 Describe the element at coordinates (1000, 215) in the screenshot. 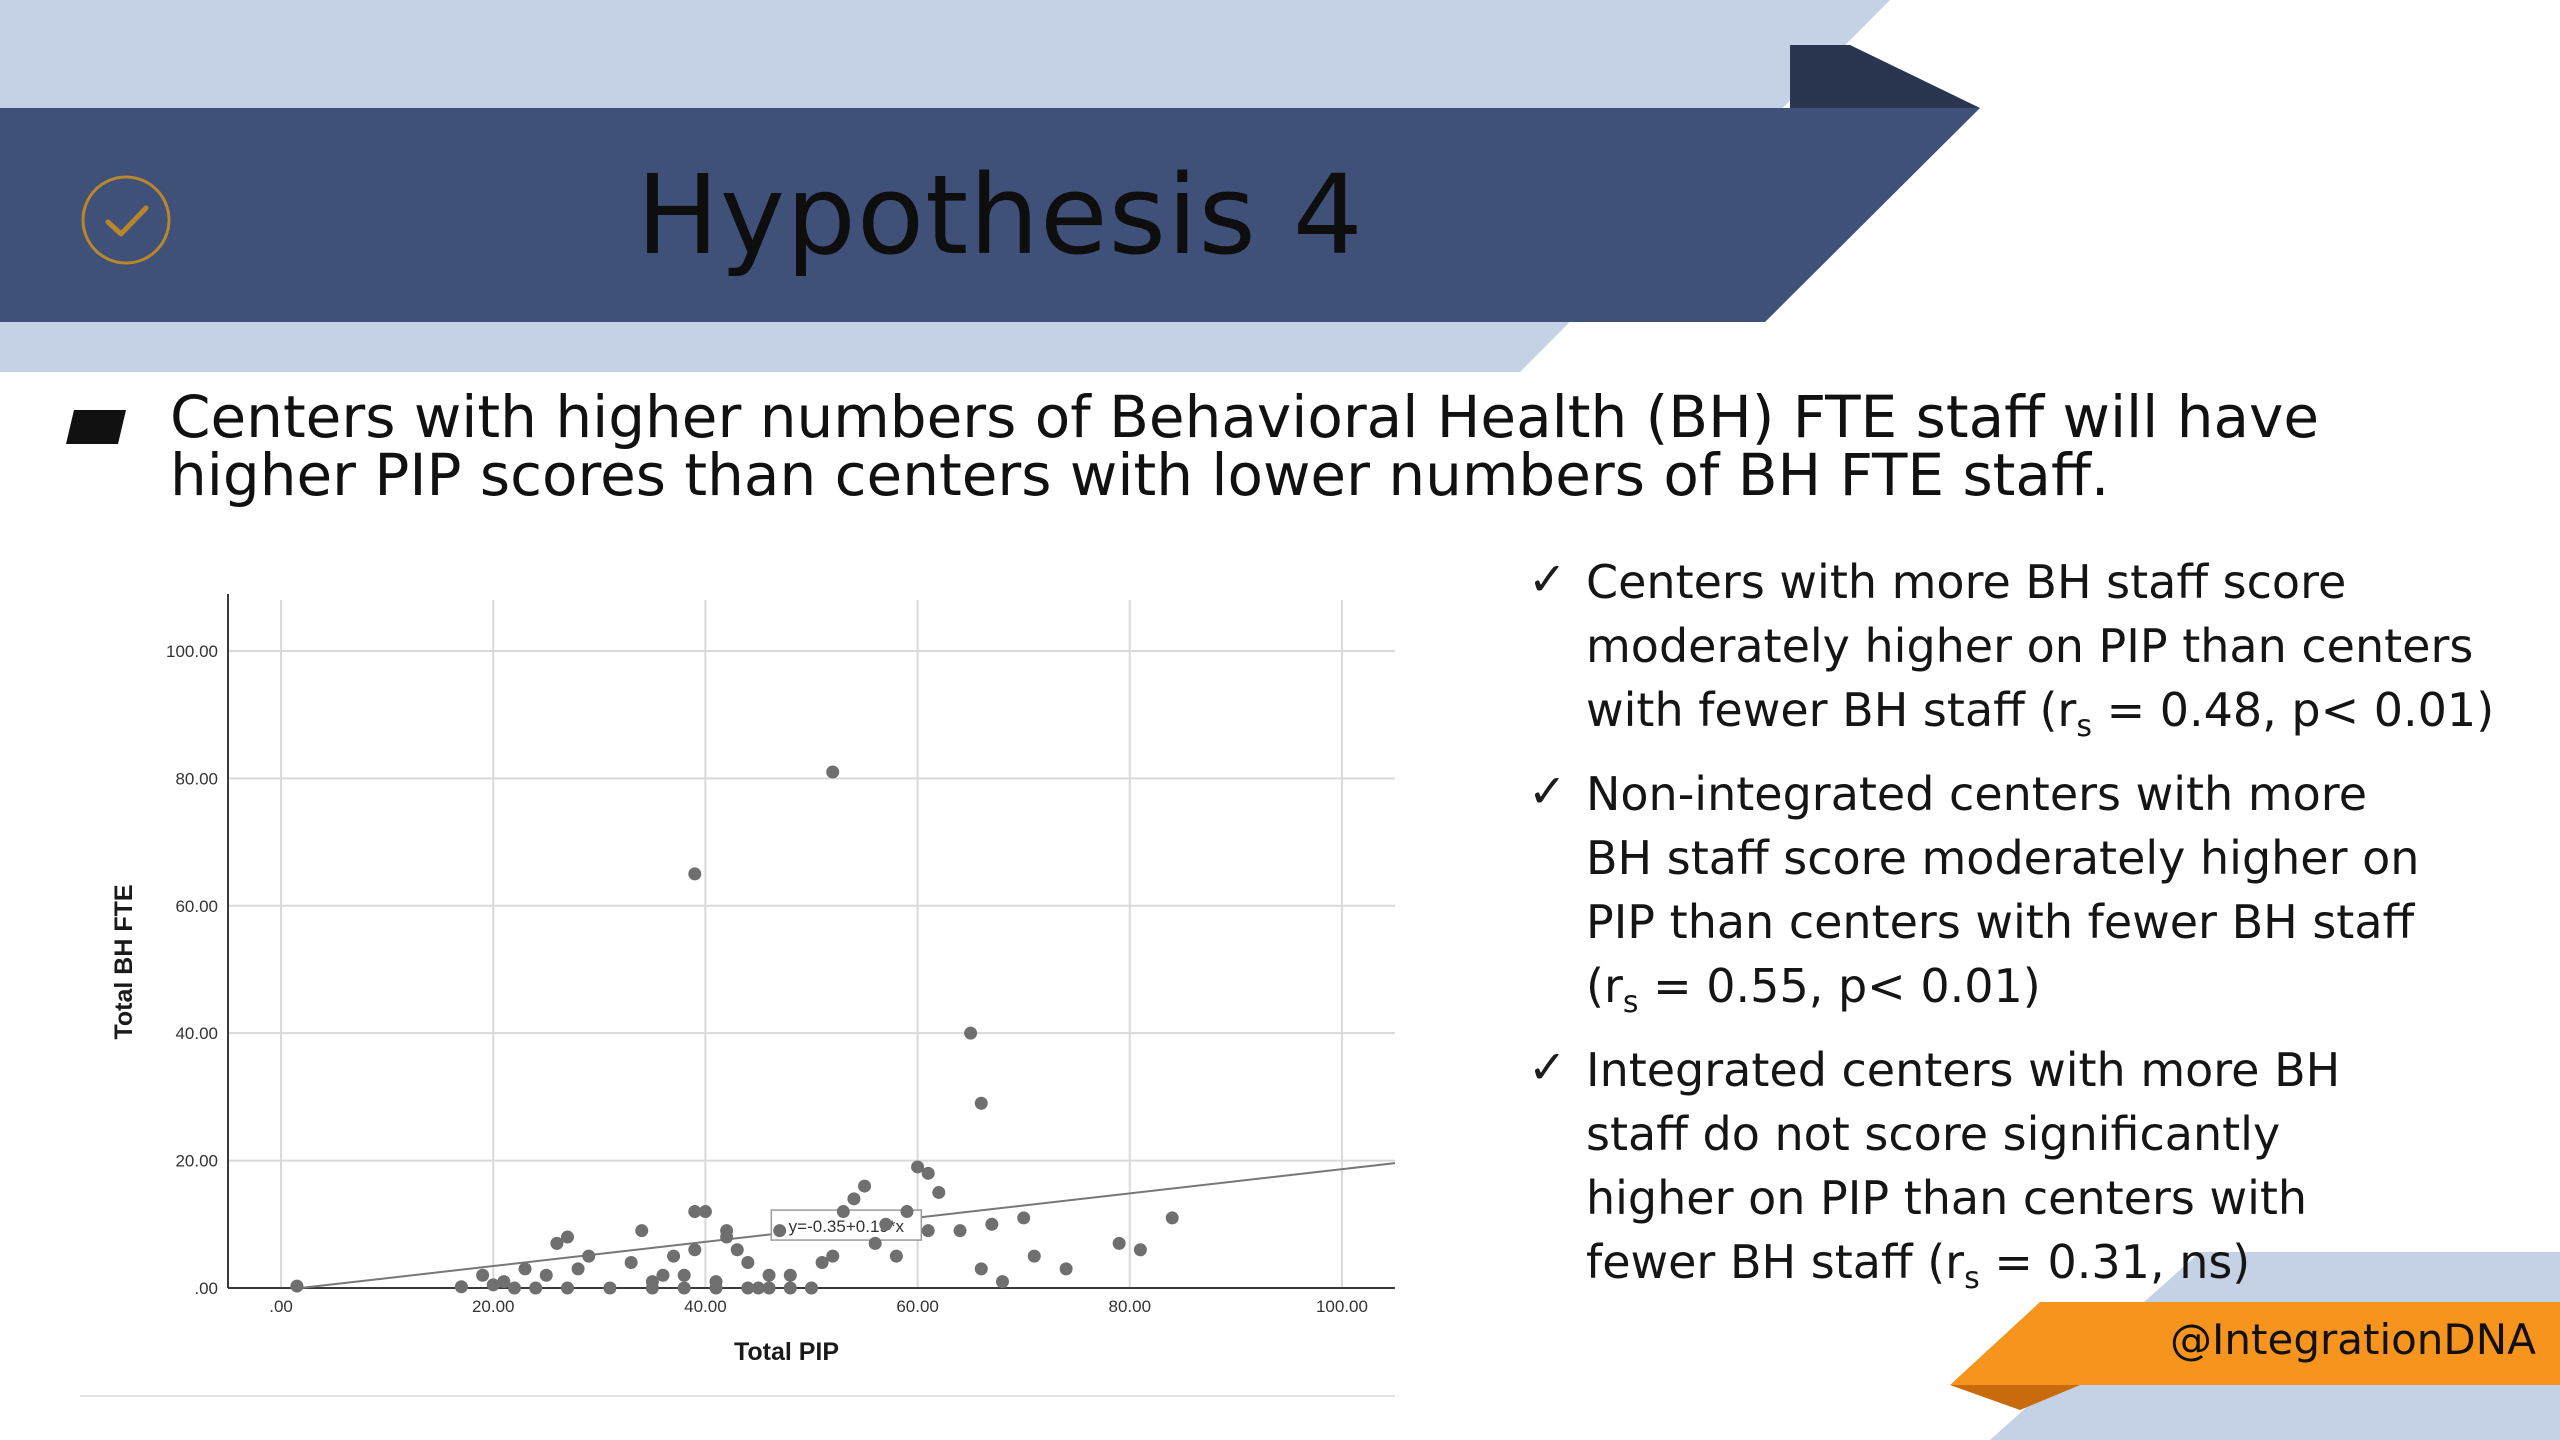

I see `slide-title: Hypothesis 4` at that location.